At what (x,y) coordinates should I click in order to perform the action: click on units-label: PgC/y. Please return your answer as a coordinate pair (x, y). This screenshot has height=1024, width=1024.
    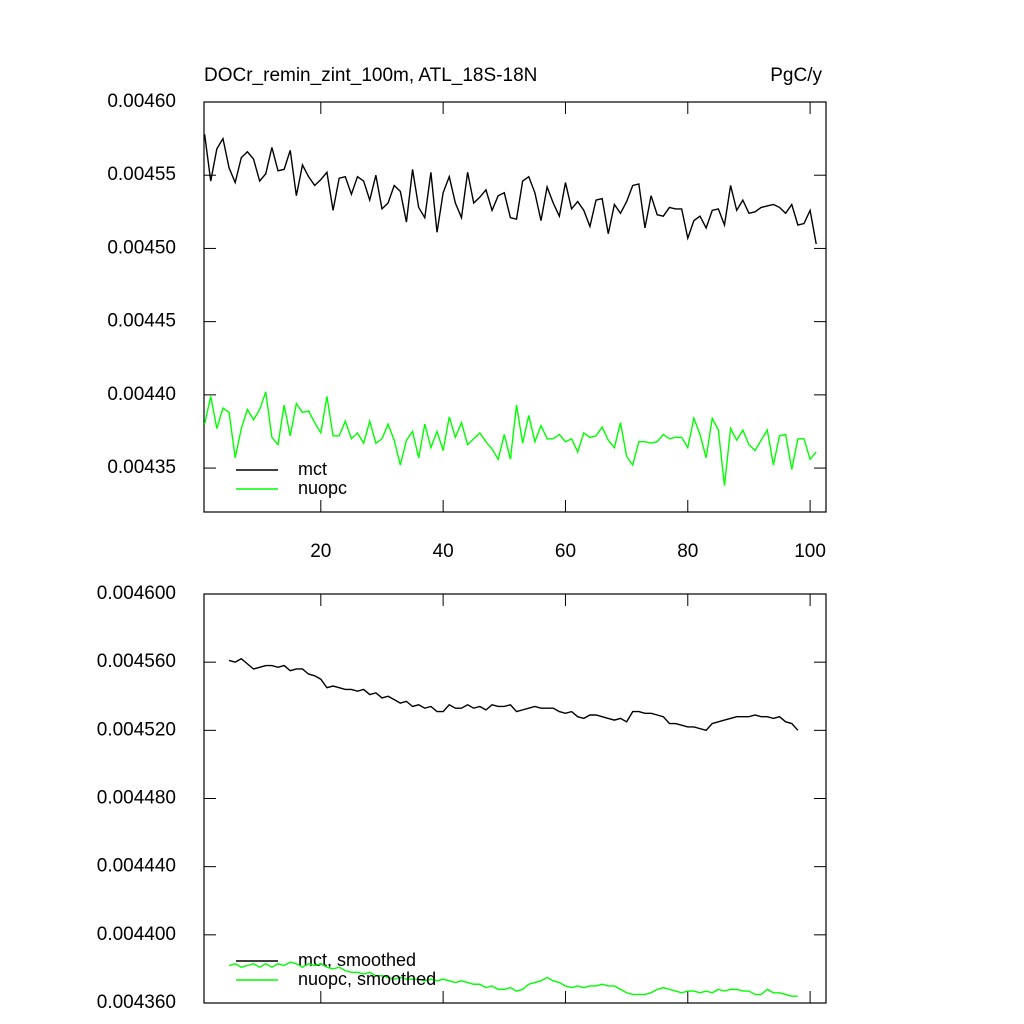
    Looking at the image, I should click on (796, 75).